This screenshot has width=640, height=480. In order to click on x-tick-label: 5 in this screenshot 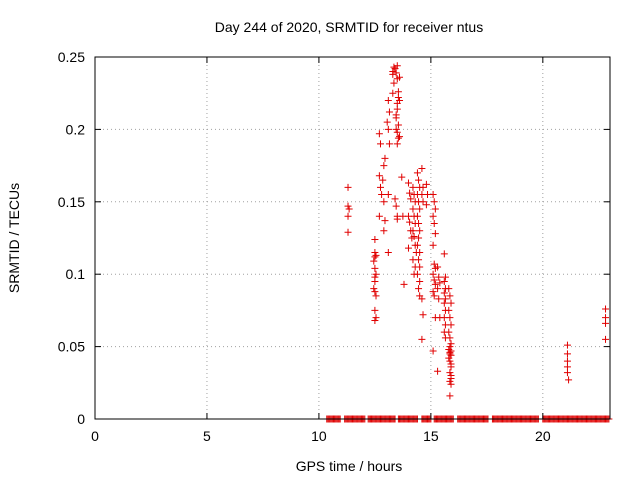, I will do `click(207, 436)`.